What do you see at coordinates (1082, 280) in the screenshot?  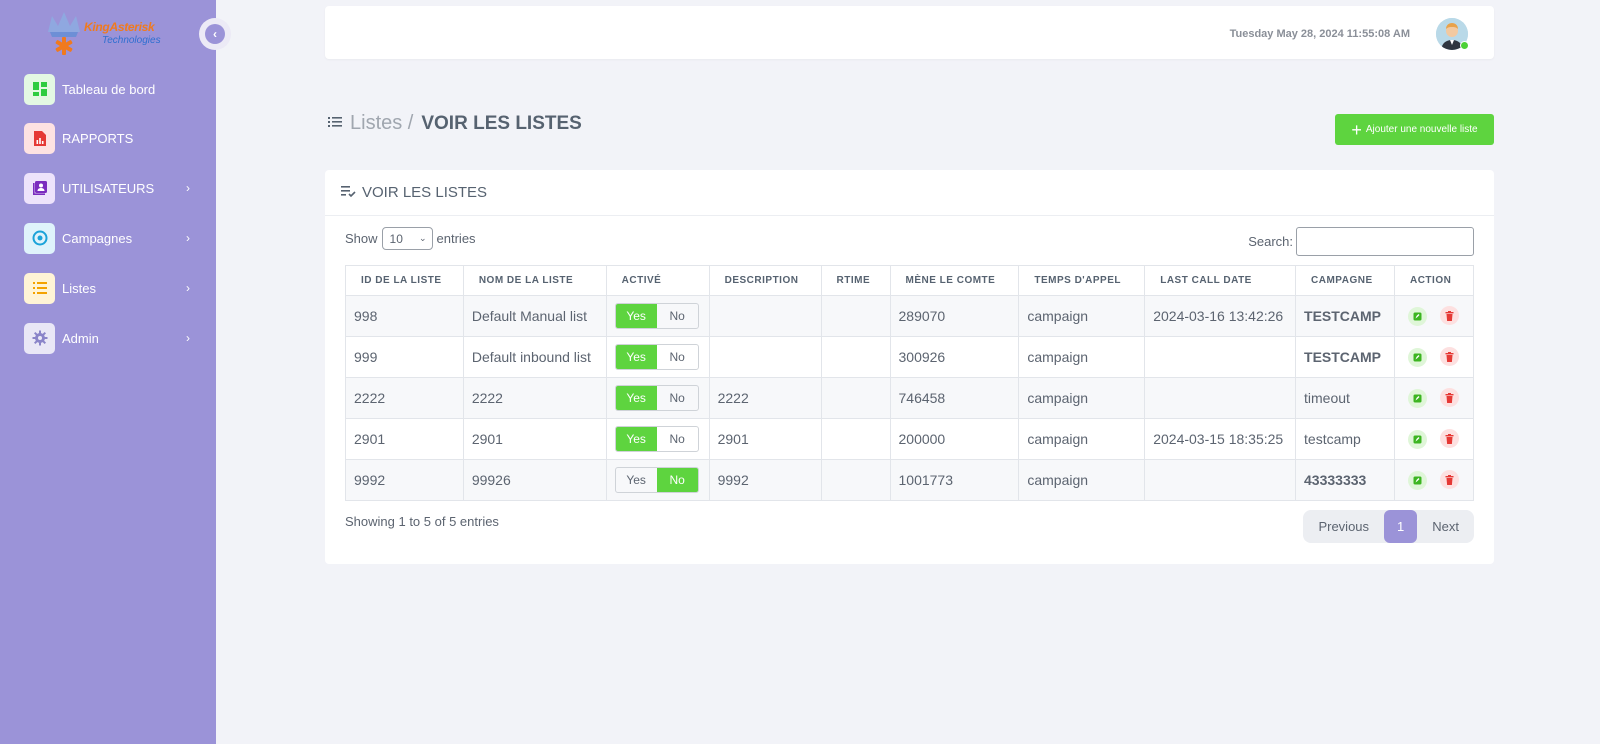 I see `column-header: TEMPS D'APPEL` at bounding box center [1082, 280].